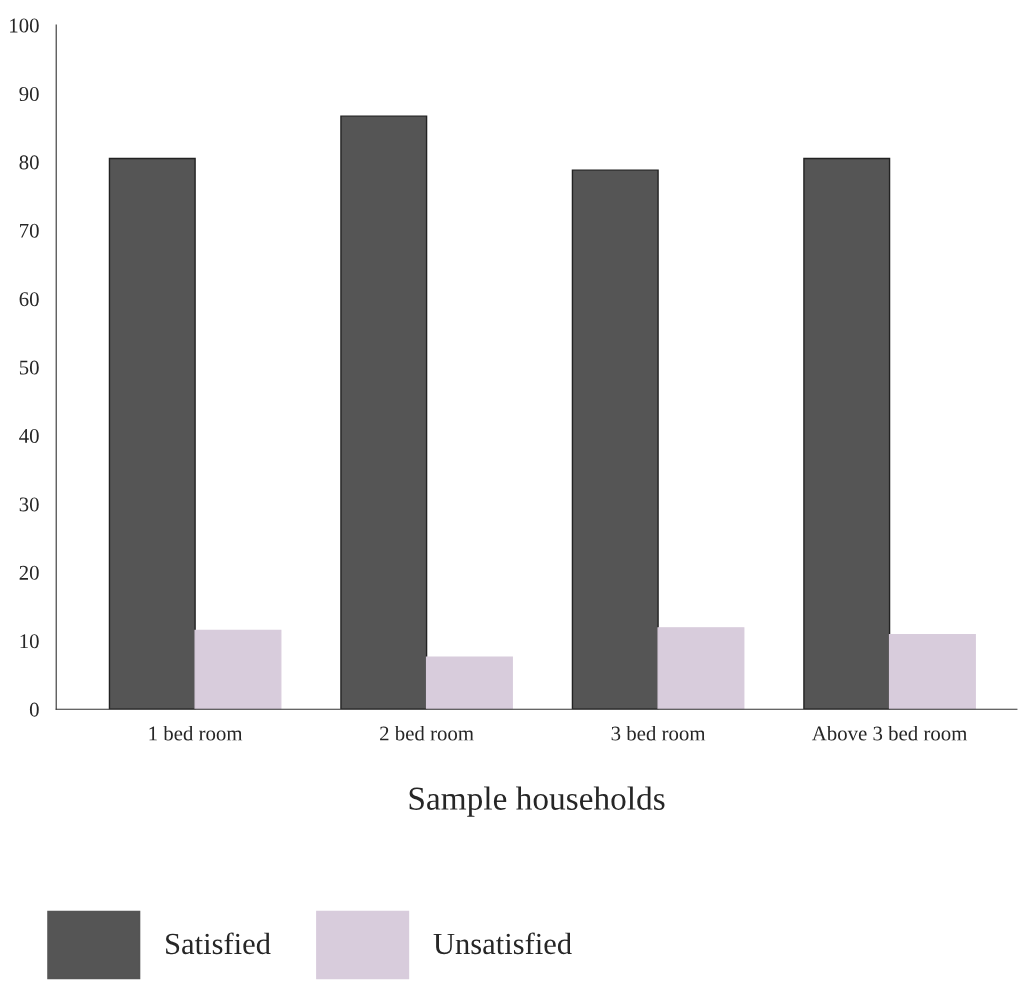 This screenshot has height=1006, width=1022. What do you see at coordinates (29, 299) in the screenshot?
I see `y-tick-label: 60` at bounding box center [29, 299].